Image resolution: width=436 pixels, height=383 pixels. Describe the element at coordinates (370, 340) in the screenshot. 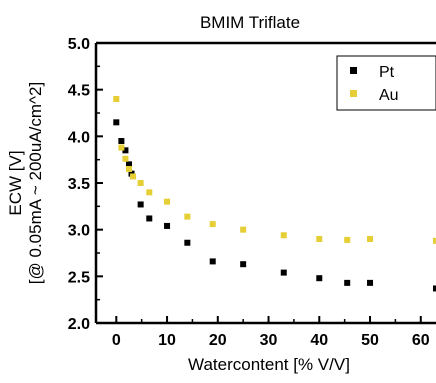

I see `x-tick-label: 50` at that location.